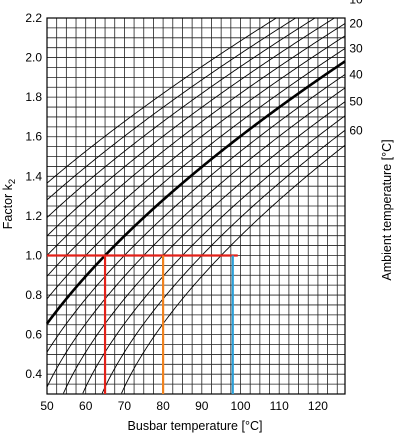 This screenshot has width=400, height=439. I want to click on x-tick-label: 70, so click(125, 406).